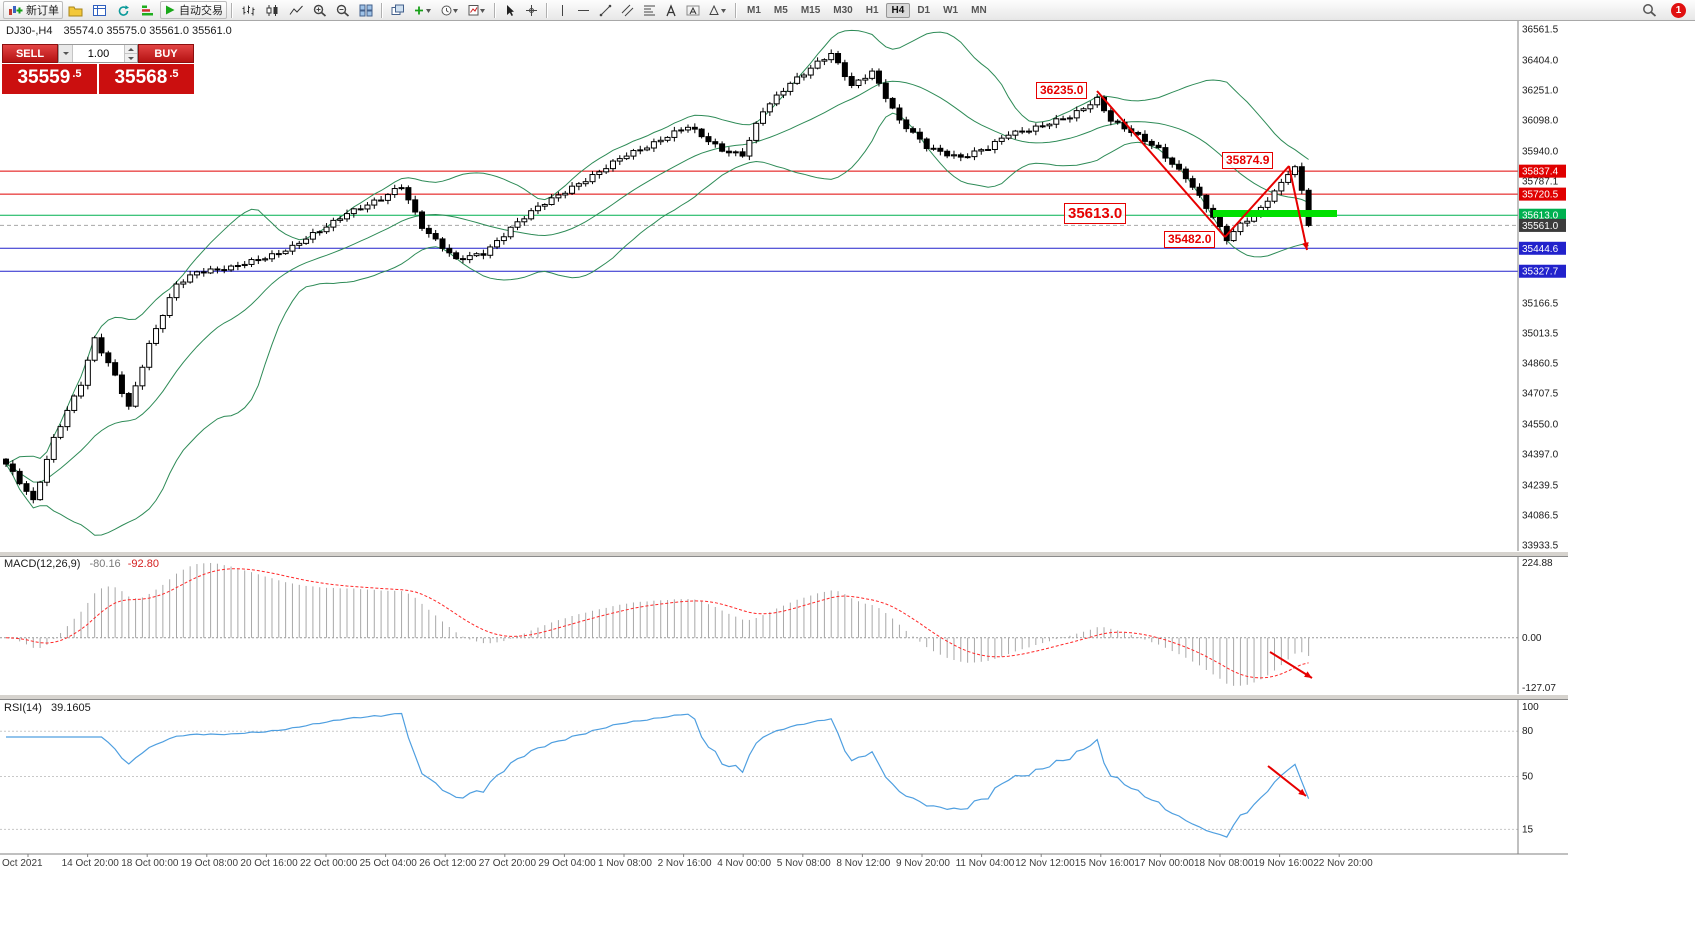 Image resolution: width=1695 pixels, height=944 pixels. What do you see at coordinates (1530, 768) in the screenshot?
I see `rsi-scale: 100 80 50 15` at bounding box center [1530, 768].